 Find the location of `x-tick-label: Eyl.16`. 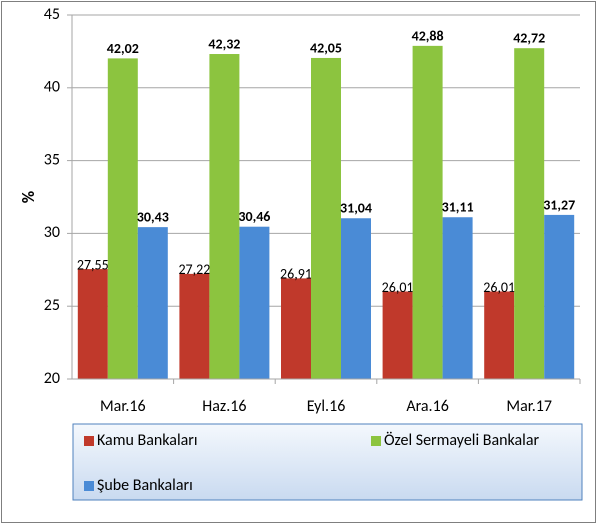

x-tick-label: Eyl.16 is located at coordinates (326, 406).